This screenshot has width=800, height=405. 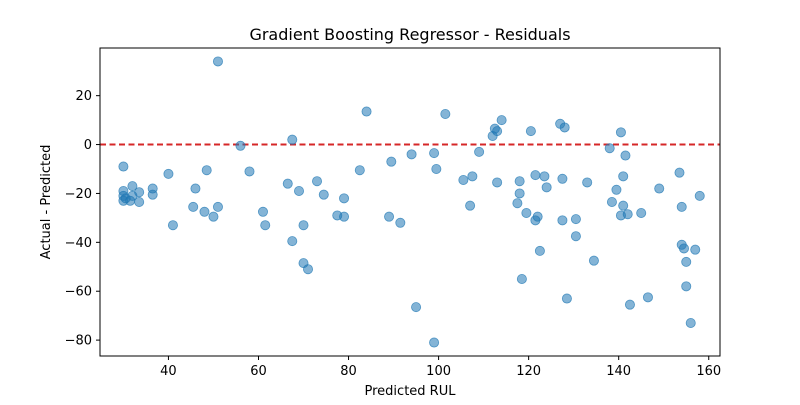 I want to click on x-tick-label: 120, so click(x=528, y=371).